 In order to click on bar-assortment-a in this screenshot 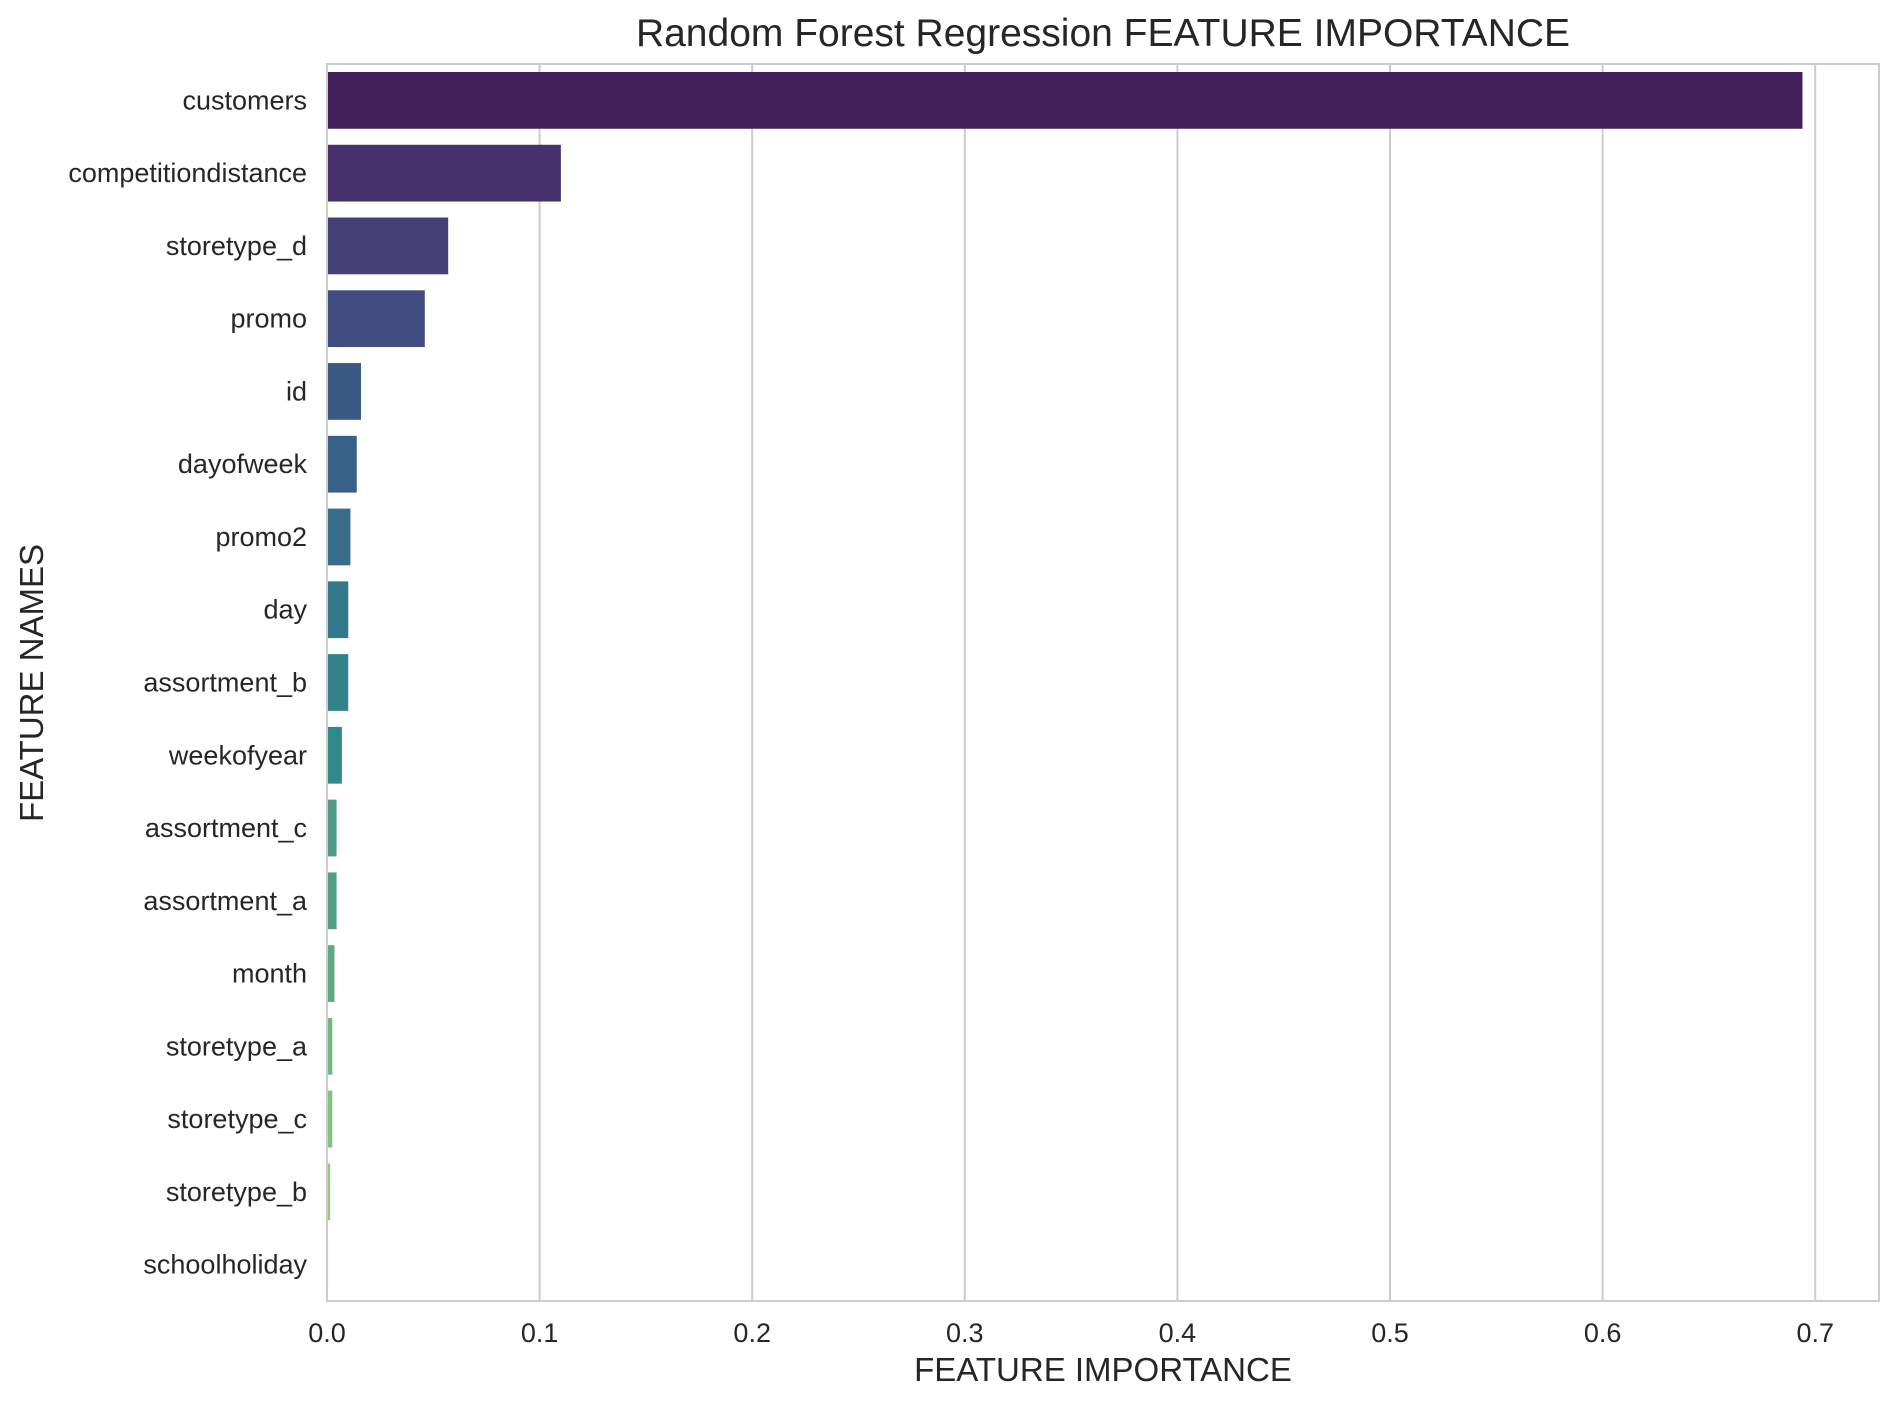, I will do `click(332, 901)`.